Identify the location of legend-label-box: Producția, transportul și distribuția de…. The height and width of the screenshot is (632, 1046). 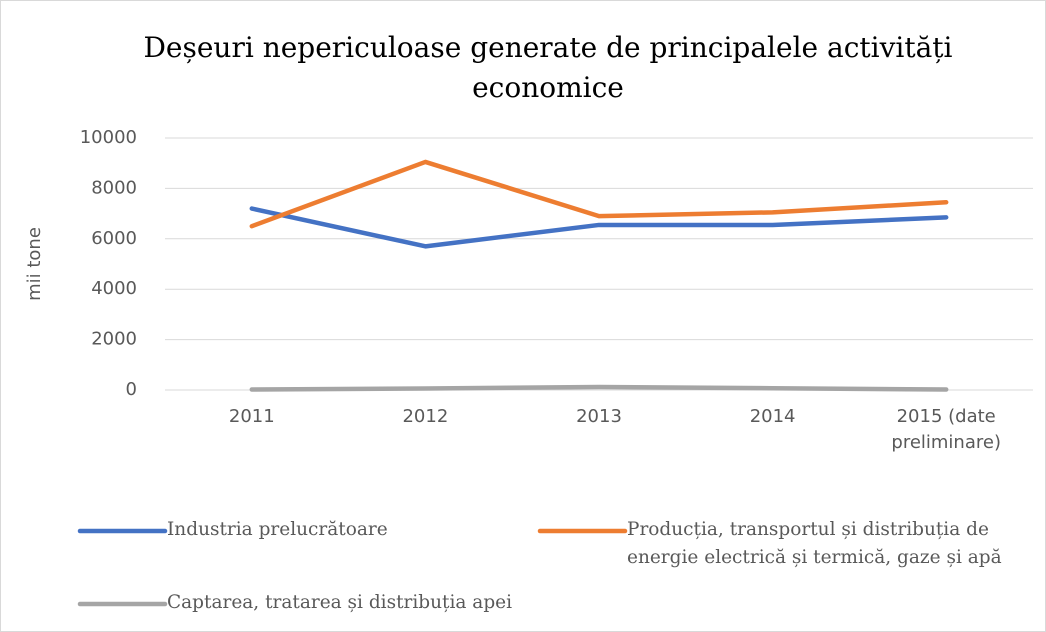
(814, 543).